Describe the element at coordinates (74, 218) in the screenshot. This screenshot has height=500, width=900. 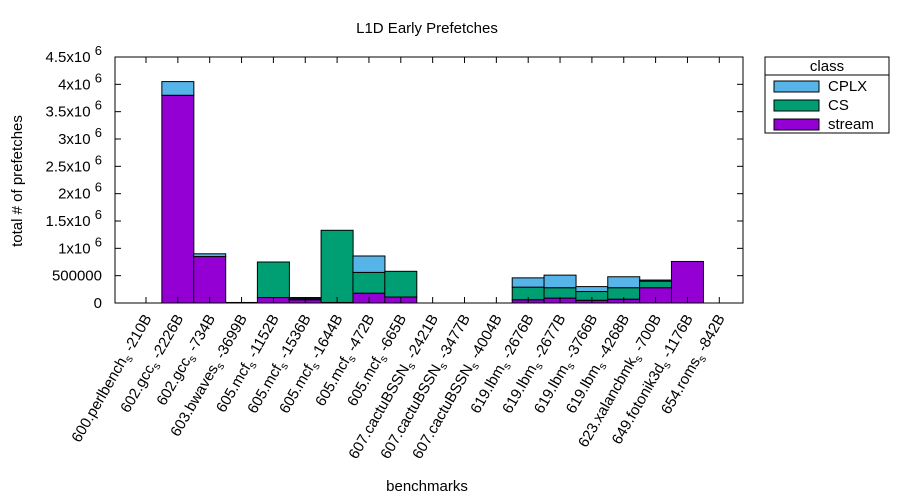
I see `y-tick-label: 1.5x10 6` at that location.